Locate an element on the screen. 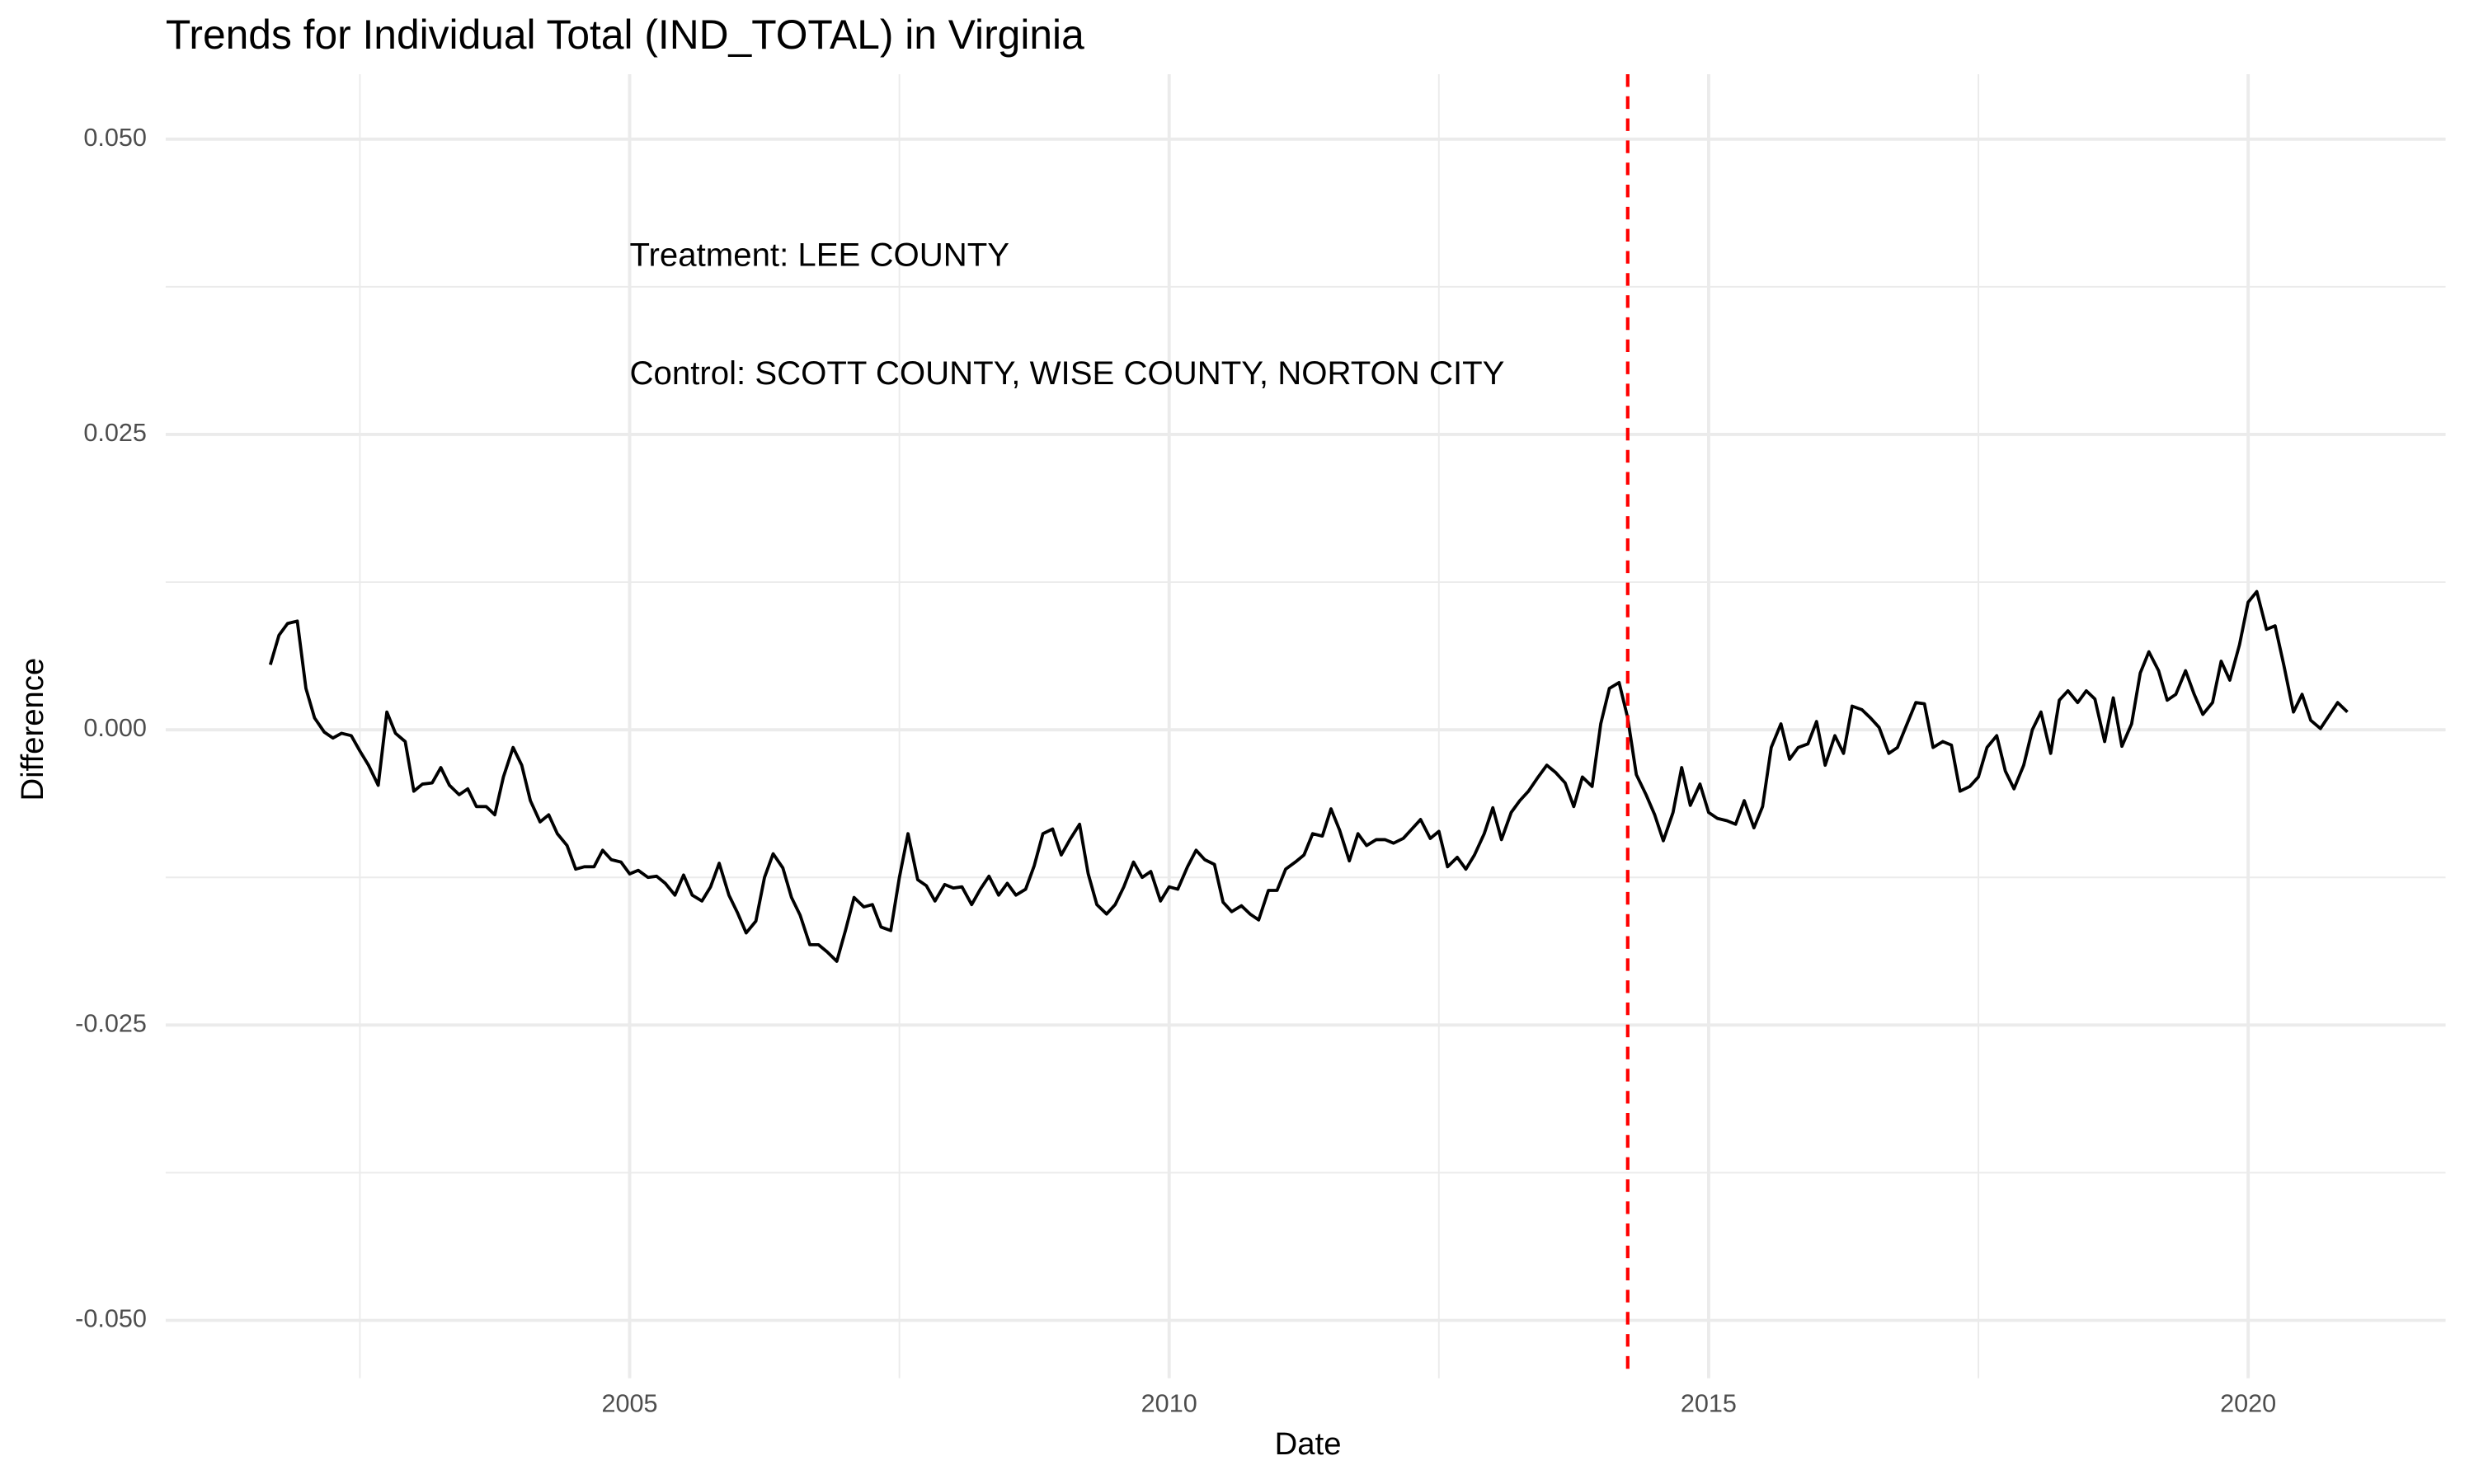 The height and width of the screenshot is (1484, 2474). x-tick-label: 2020 is located at coordinates (2248, 1403).